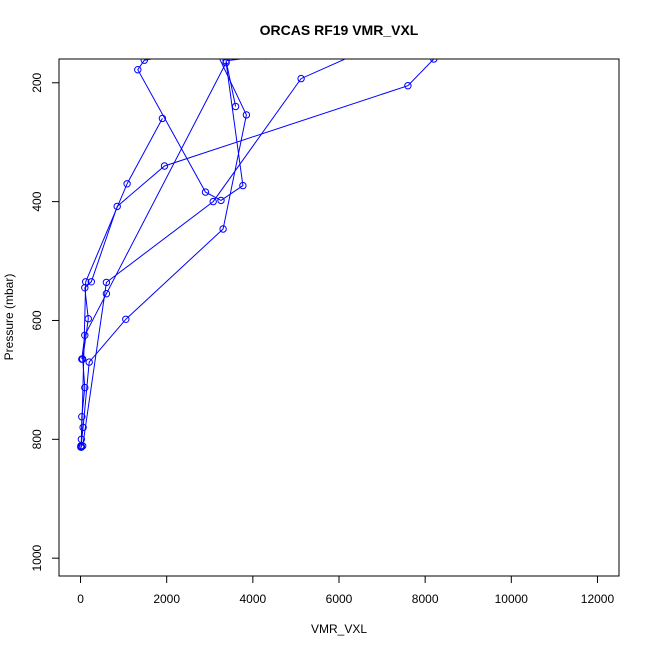  What do you see at coordinates (512, 599) in the screenshot?
I see `x-tick-label: 10000` at bounding box center [512, 599].